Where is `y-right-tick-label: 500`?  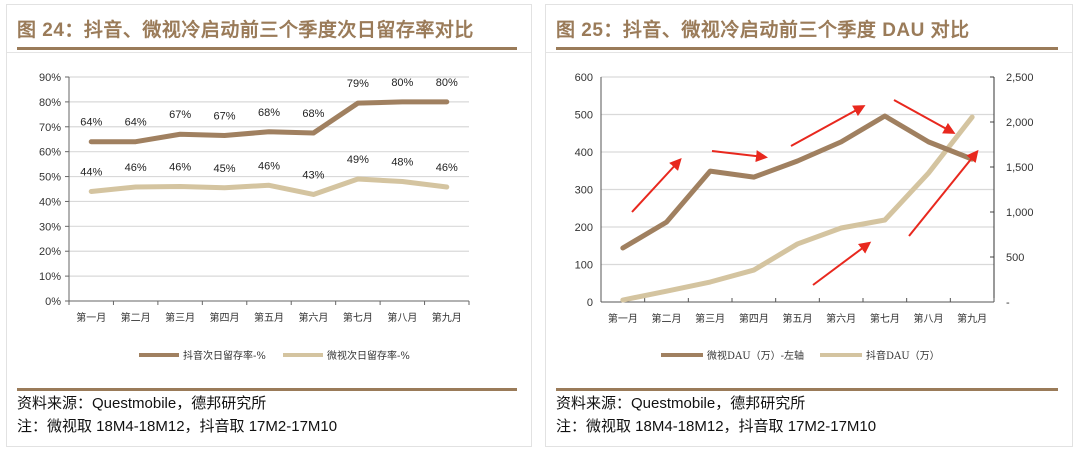
y-right-tick-label: 500 is located at coordinates (1015, 258).